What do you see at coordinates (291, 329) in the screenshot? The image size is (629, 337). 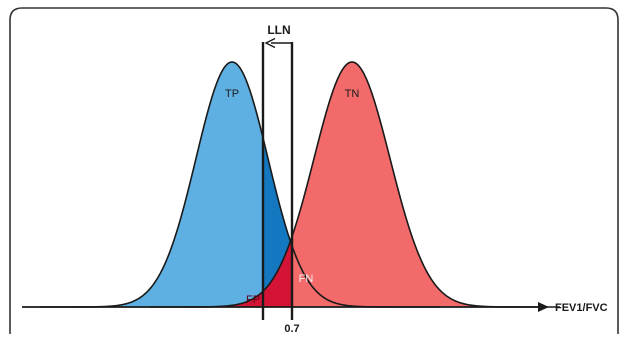 I see `cutoff-tick-label: 0.7` at bounding box center [291, 329].